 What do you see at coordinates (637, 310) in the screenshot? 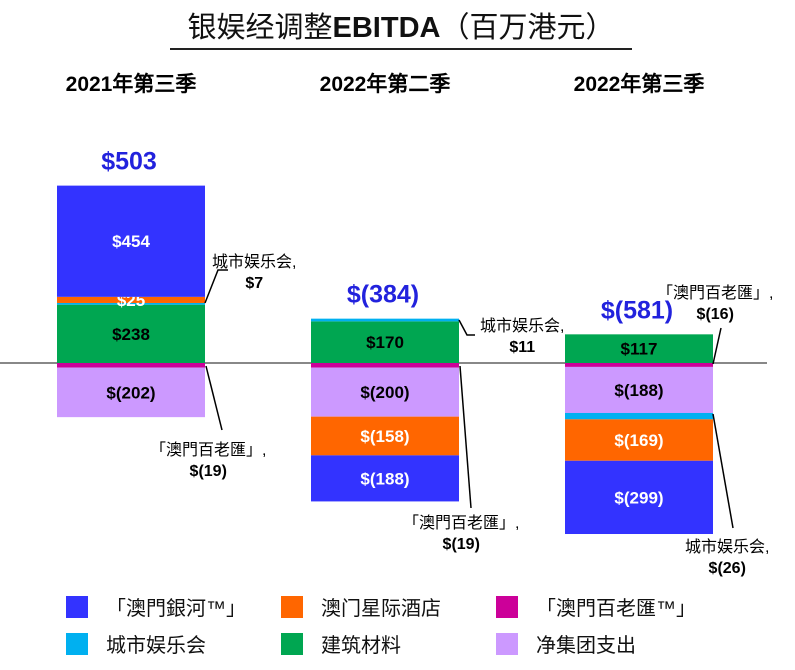
I see `total-label: $(581)` at bounding box center [637, 310].